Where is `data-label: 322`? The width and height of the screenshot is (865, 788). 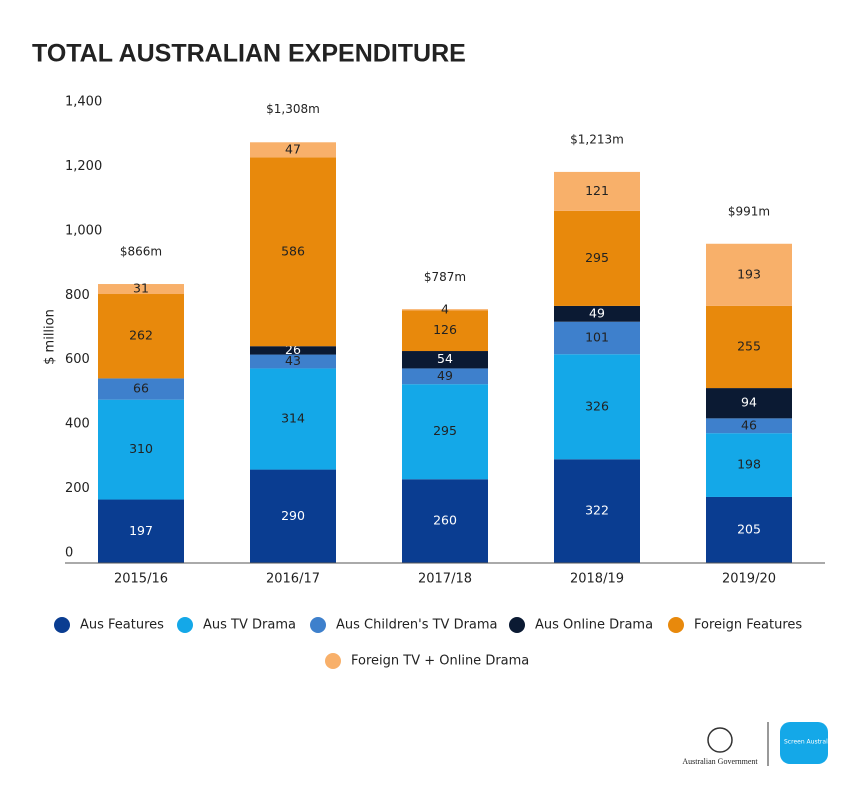
data-label: 322 is located at coordinates (597, 510).